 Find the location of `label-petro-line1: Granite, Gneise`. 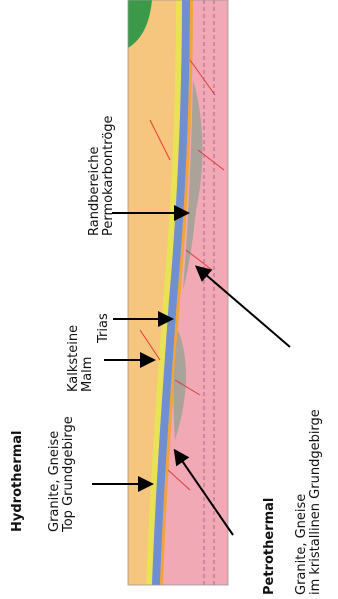

label-petro-line1: Granite, Gneise is located at coordinates (301, 544).